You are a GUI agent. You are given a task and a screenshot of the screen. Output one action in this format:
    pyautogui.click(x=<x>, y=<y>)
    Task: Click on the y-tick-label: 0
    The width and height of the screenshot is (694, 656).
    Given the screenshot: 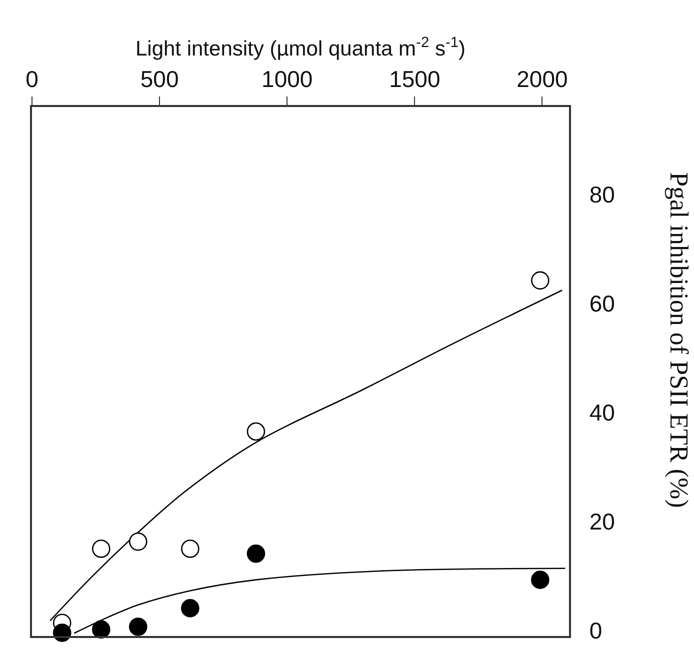 What is the action you would take?
    pyautogui.click(x=595, y=631)
    